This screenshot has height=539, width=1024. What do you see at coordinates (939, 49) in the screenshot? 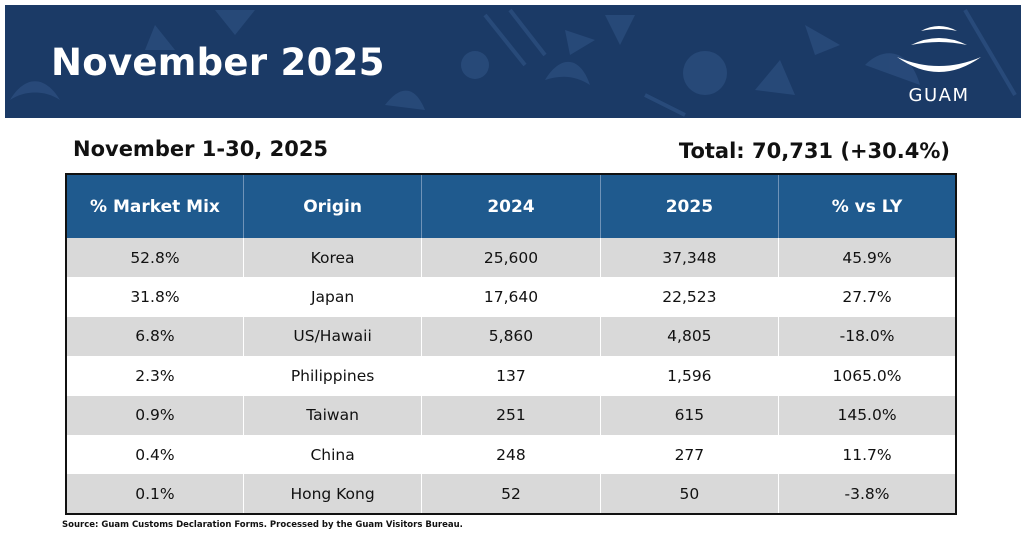
I see `guam-wave-icon` at bounding box center [939, 49].